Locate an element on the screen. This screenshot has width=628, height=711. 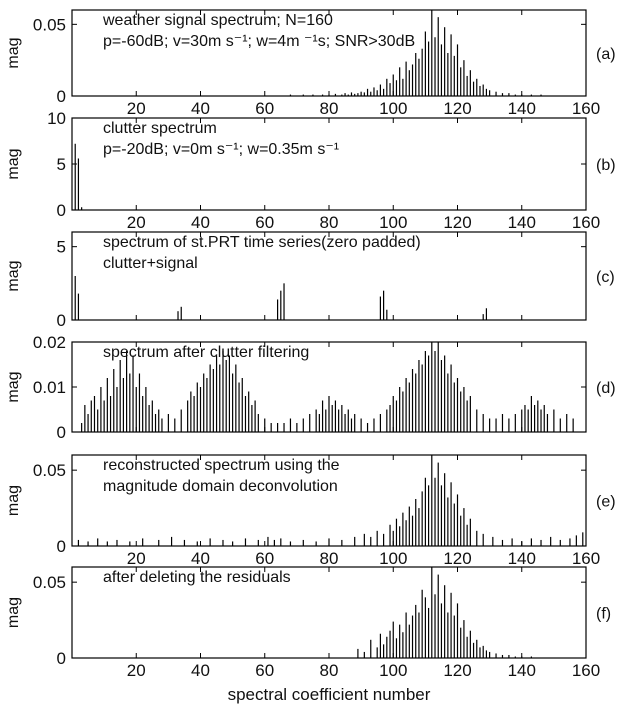
x-tick-label-a: 160 is located at coordinates (586, 108).